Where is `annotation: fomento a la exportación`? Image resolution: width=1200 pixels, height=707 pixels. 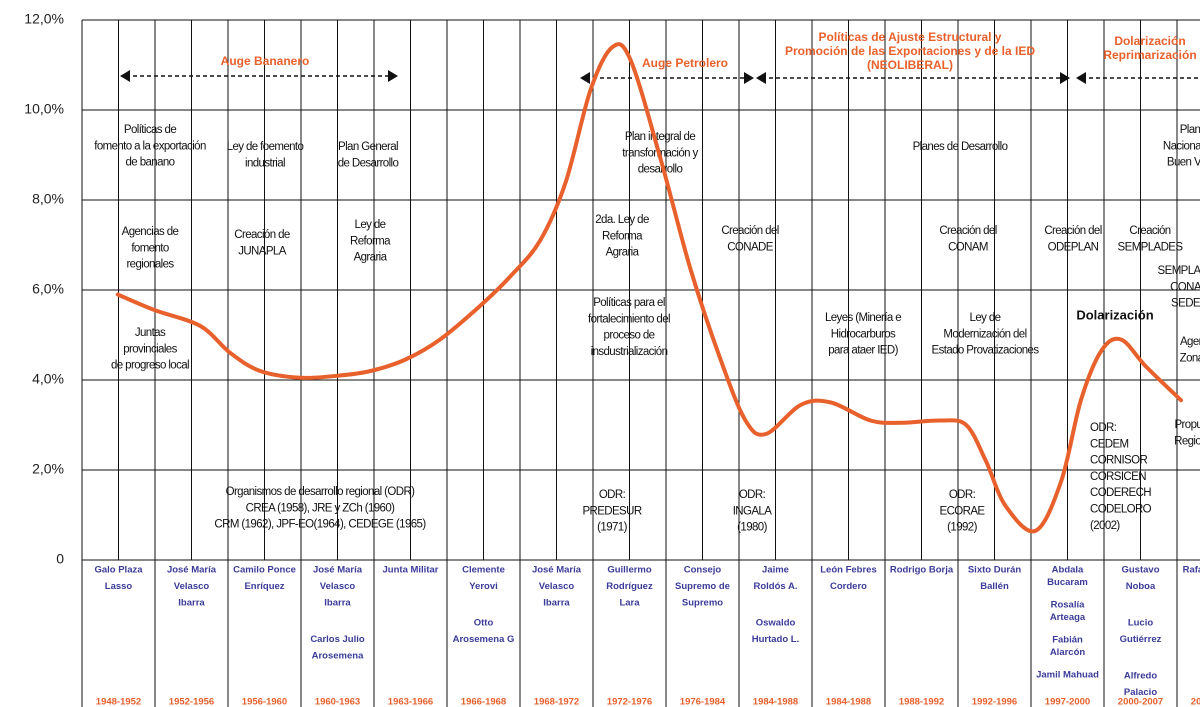
annotation: fomento a la exportación is located at coordinates (150, 146).